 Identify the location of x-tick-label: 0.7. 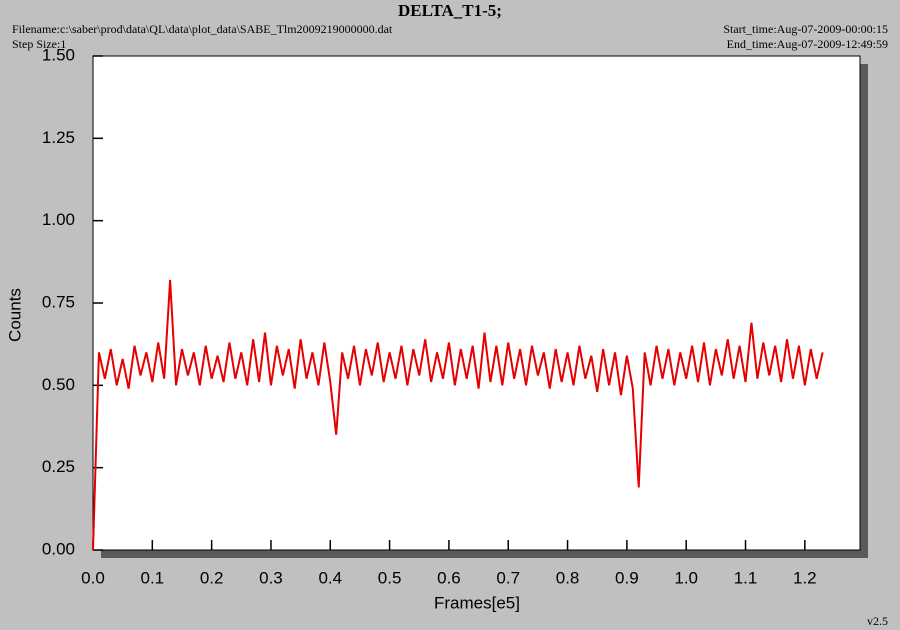
(508, 577).